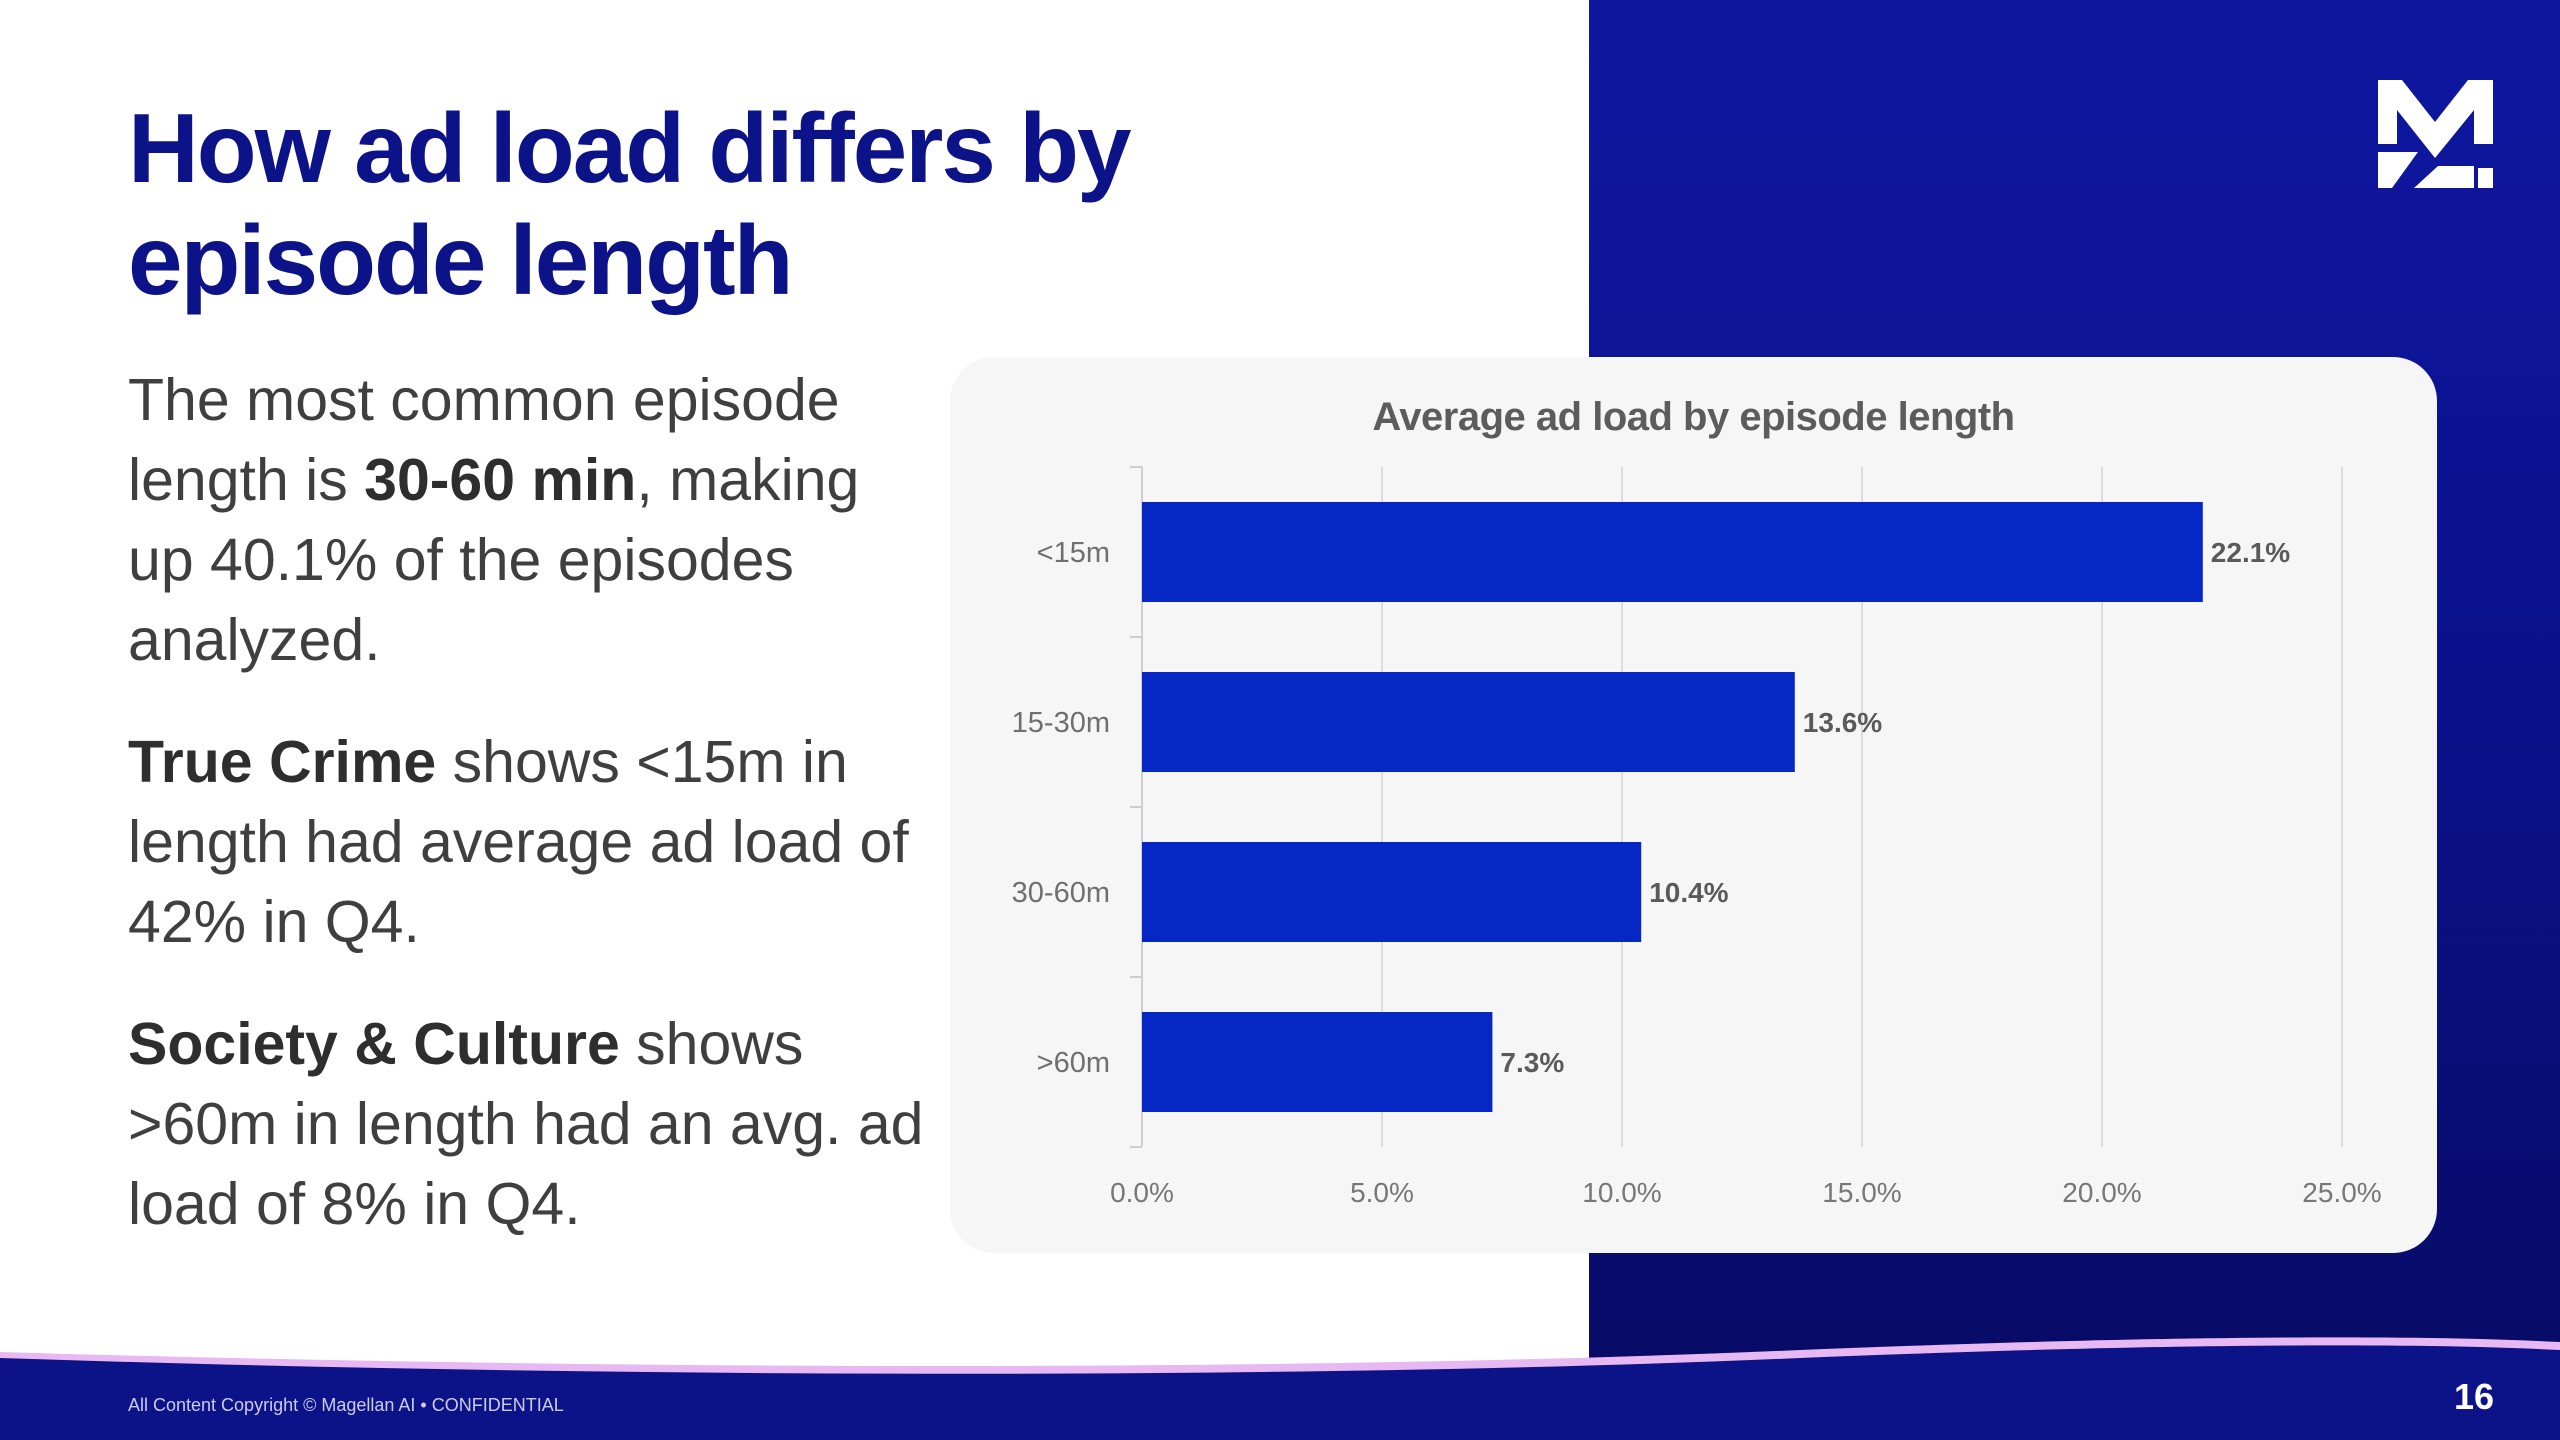  What do you see at coordinates (1280, 1388) in the screenshot?
I see `footer-band` at bounding box center [1280, 1388].